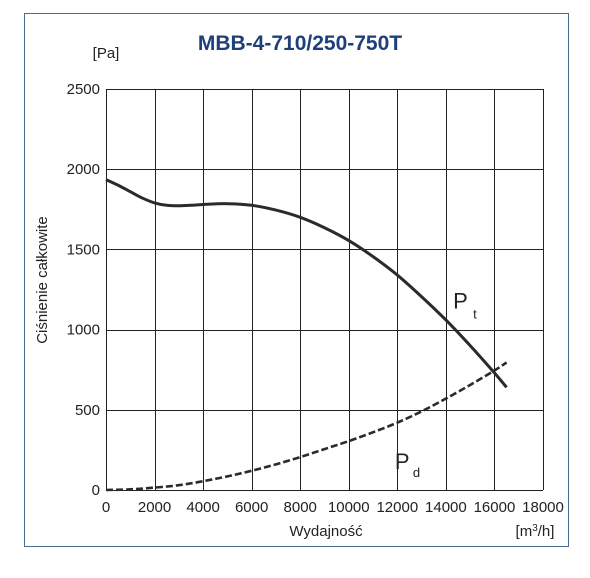  Describe the element at coordinates (446, 507) in the screenshot. I see `x-tick-label: 14000` at that location.